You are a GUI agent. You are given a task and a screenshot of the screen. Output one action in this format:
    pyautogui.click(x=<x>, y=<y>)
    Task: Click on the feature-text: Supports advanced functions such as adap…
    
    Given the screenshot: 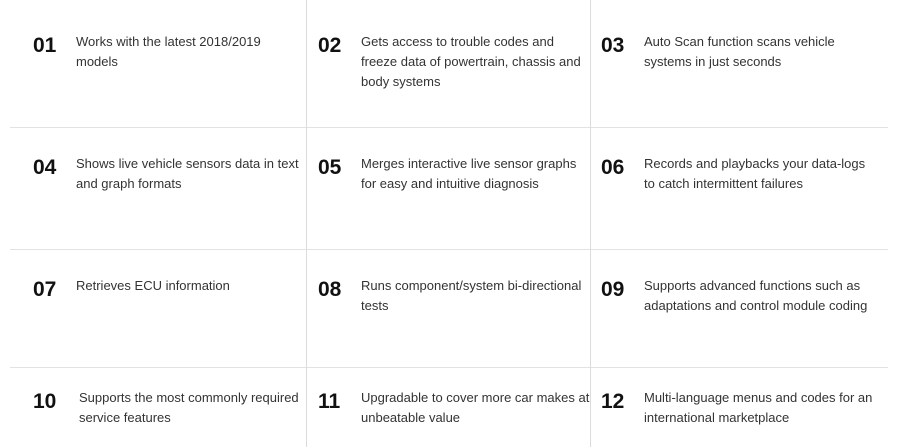 What is the action you would take?
    pyautogui.click(x=756, y=295)
    